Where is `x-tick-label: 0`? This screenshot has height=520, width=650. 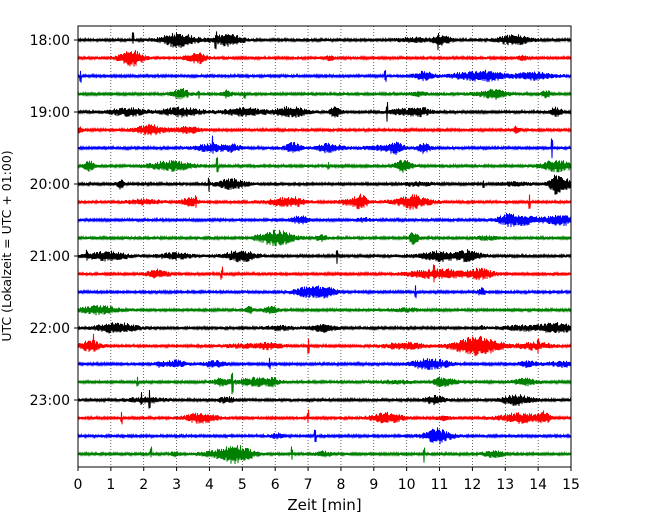 x-tick-label: 0 is located at coordinates (78, 485).